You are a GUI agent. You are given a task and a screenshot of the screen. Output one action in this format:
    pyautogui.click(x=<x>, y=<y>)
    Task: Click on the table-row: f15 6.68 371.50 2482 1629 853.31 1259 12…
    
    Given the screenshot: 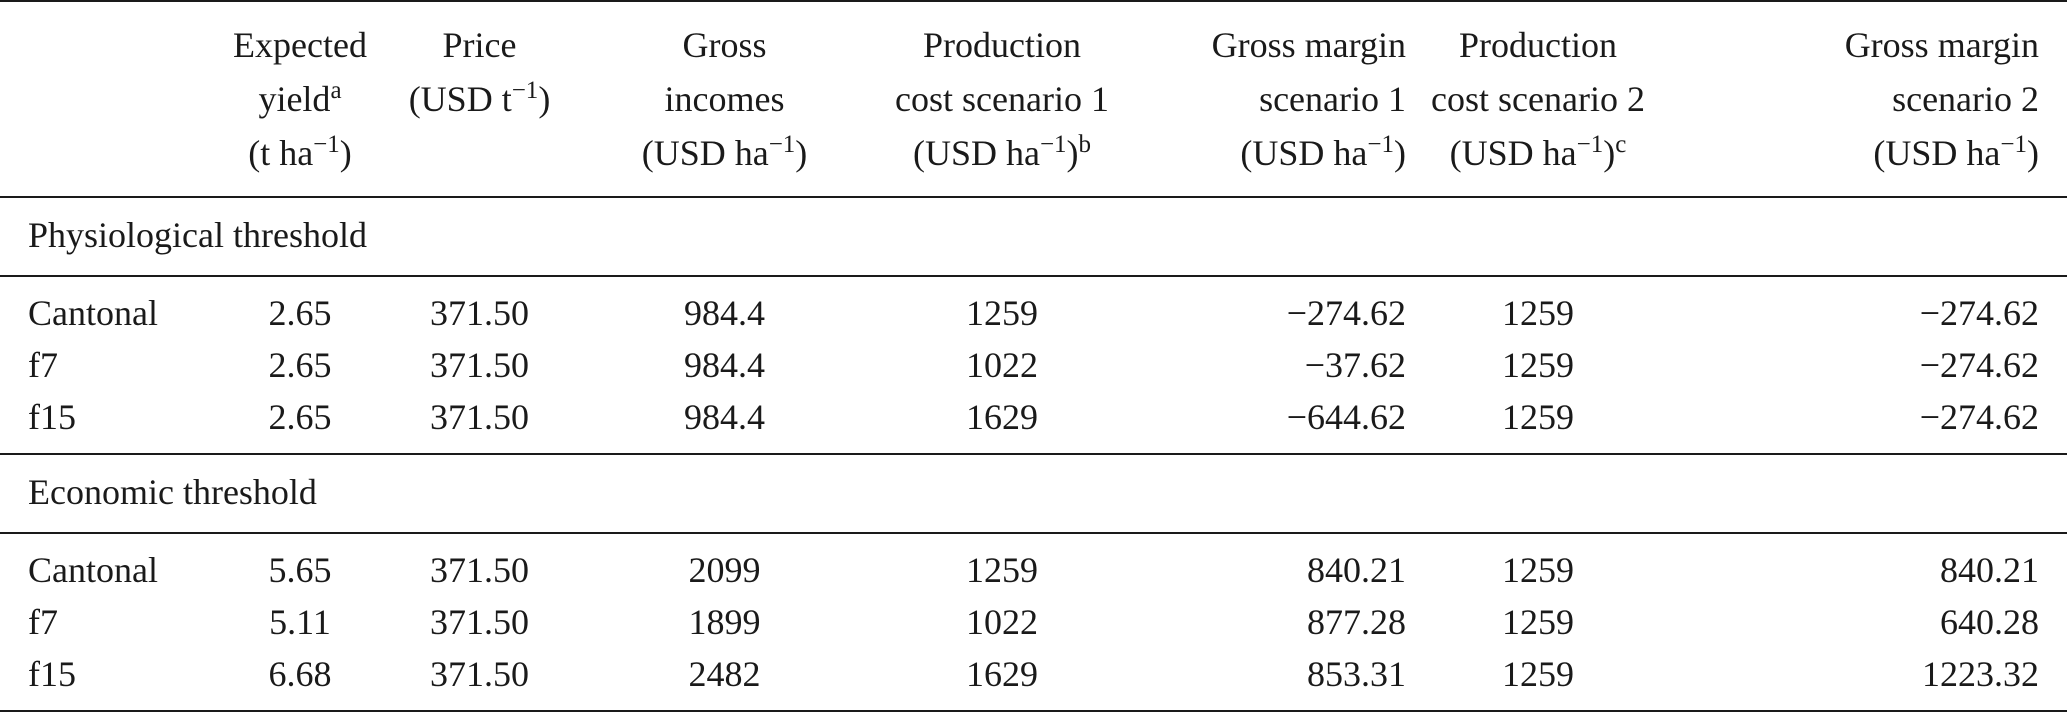 What is the action you would take?
    pyautogui.click(x=1033, y=680)
    